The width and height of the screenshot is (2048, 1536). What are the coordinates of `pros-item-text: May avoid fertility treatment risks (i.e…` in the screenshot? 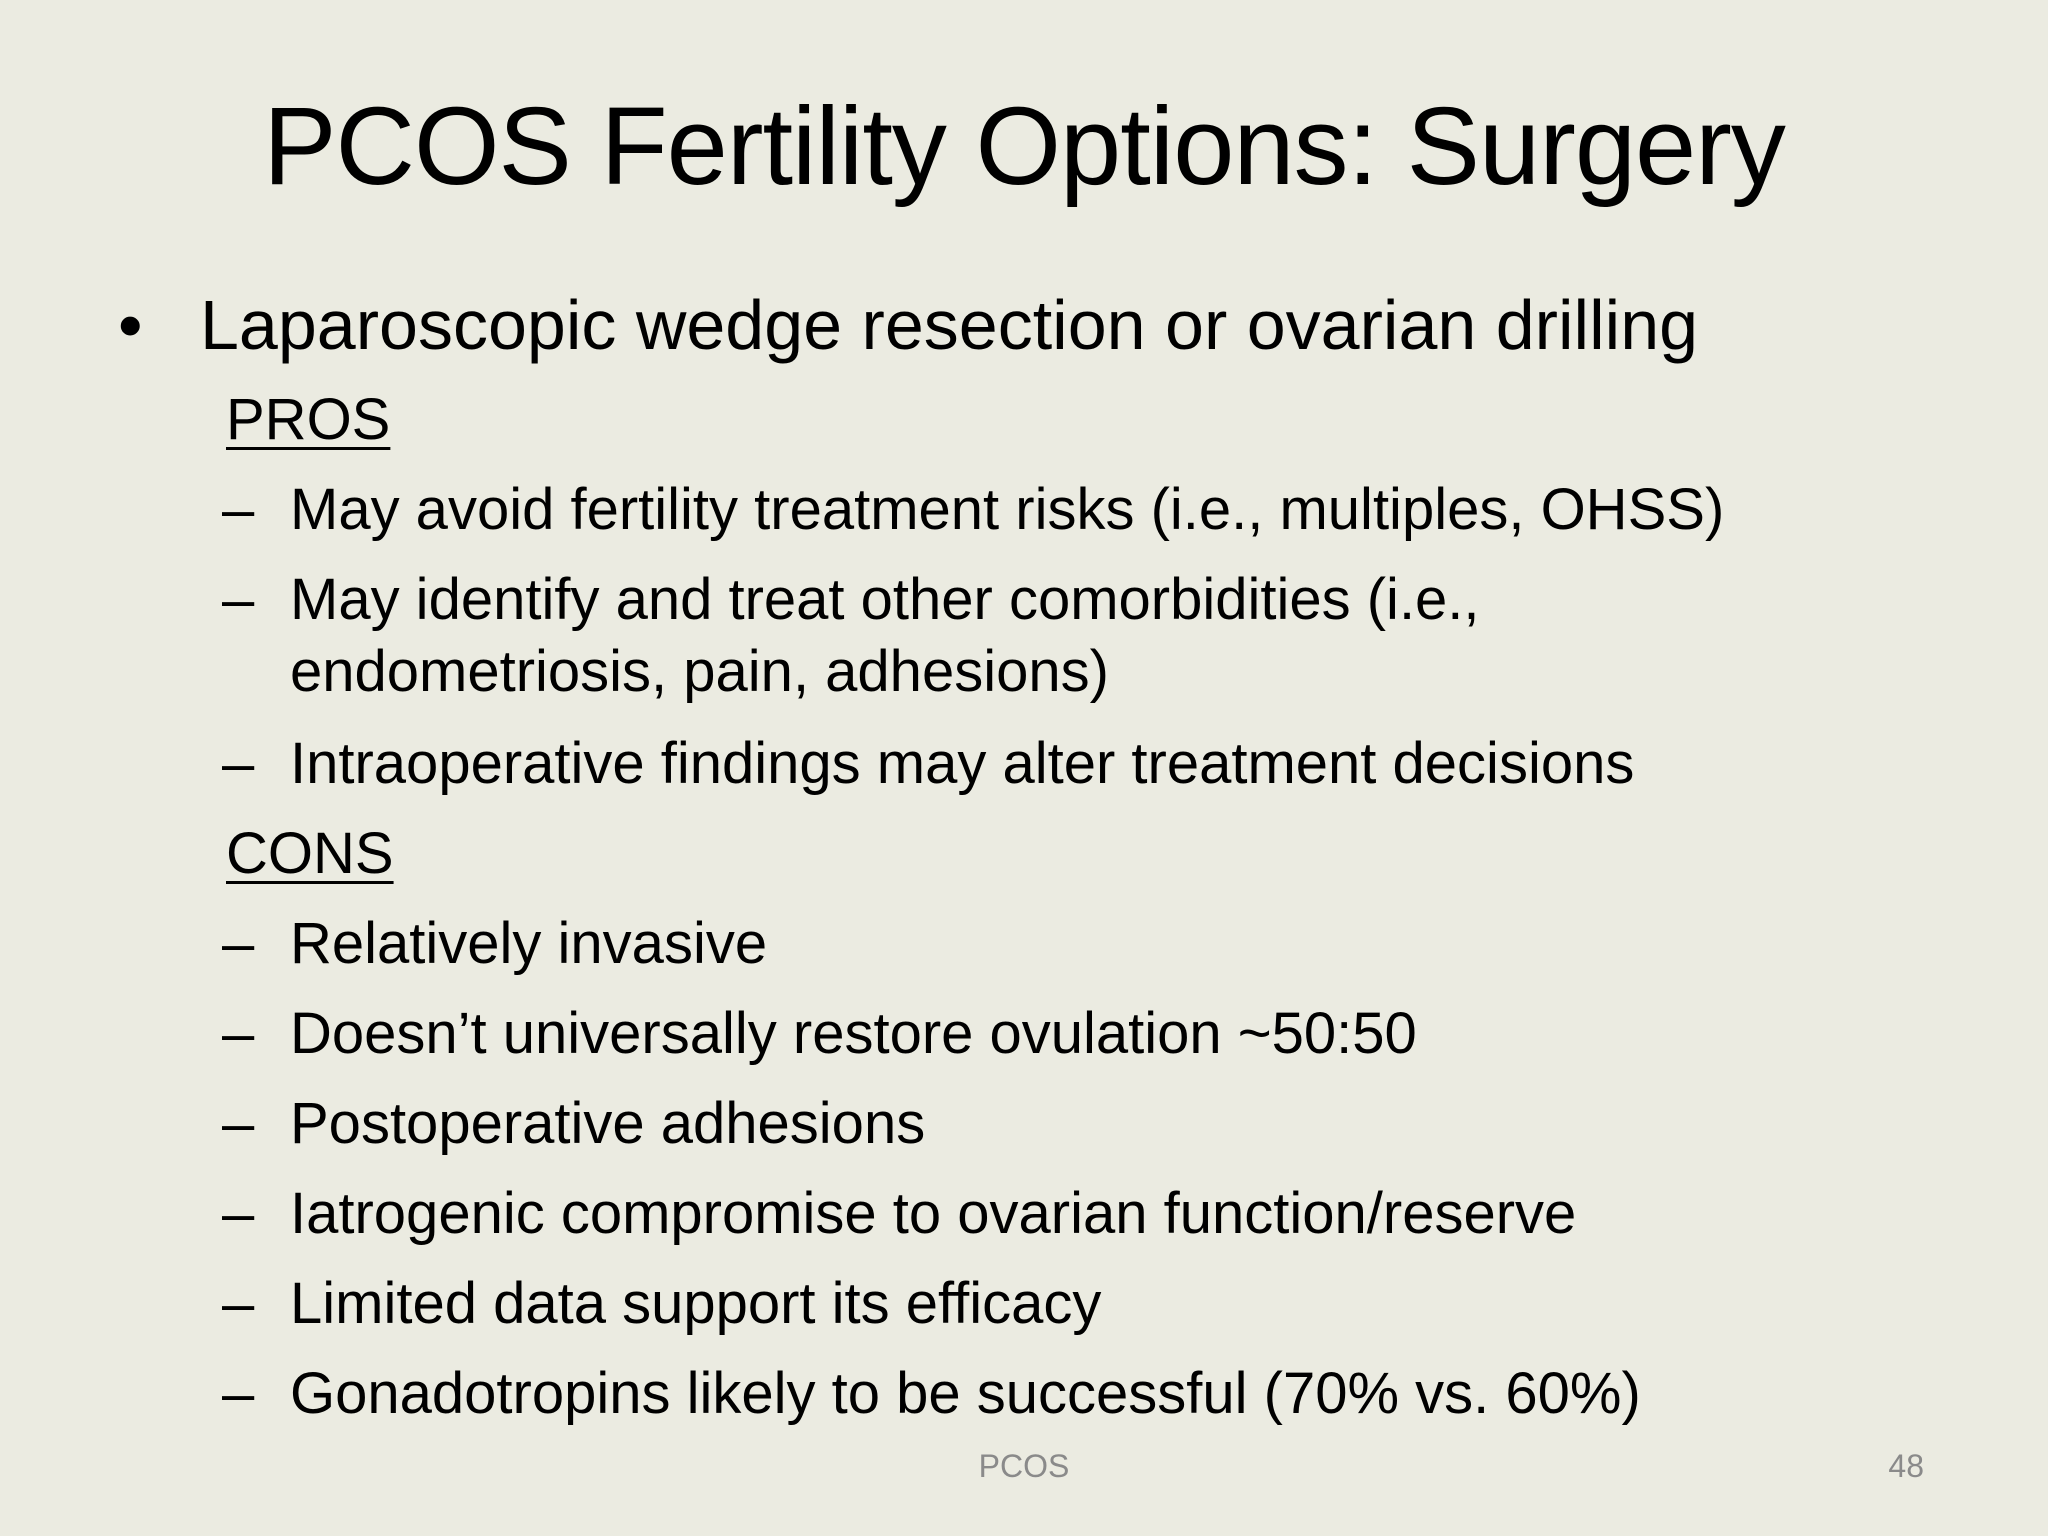 It's located at (1007, 509).